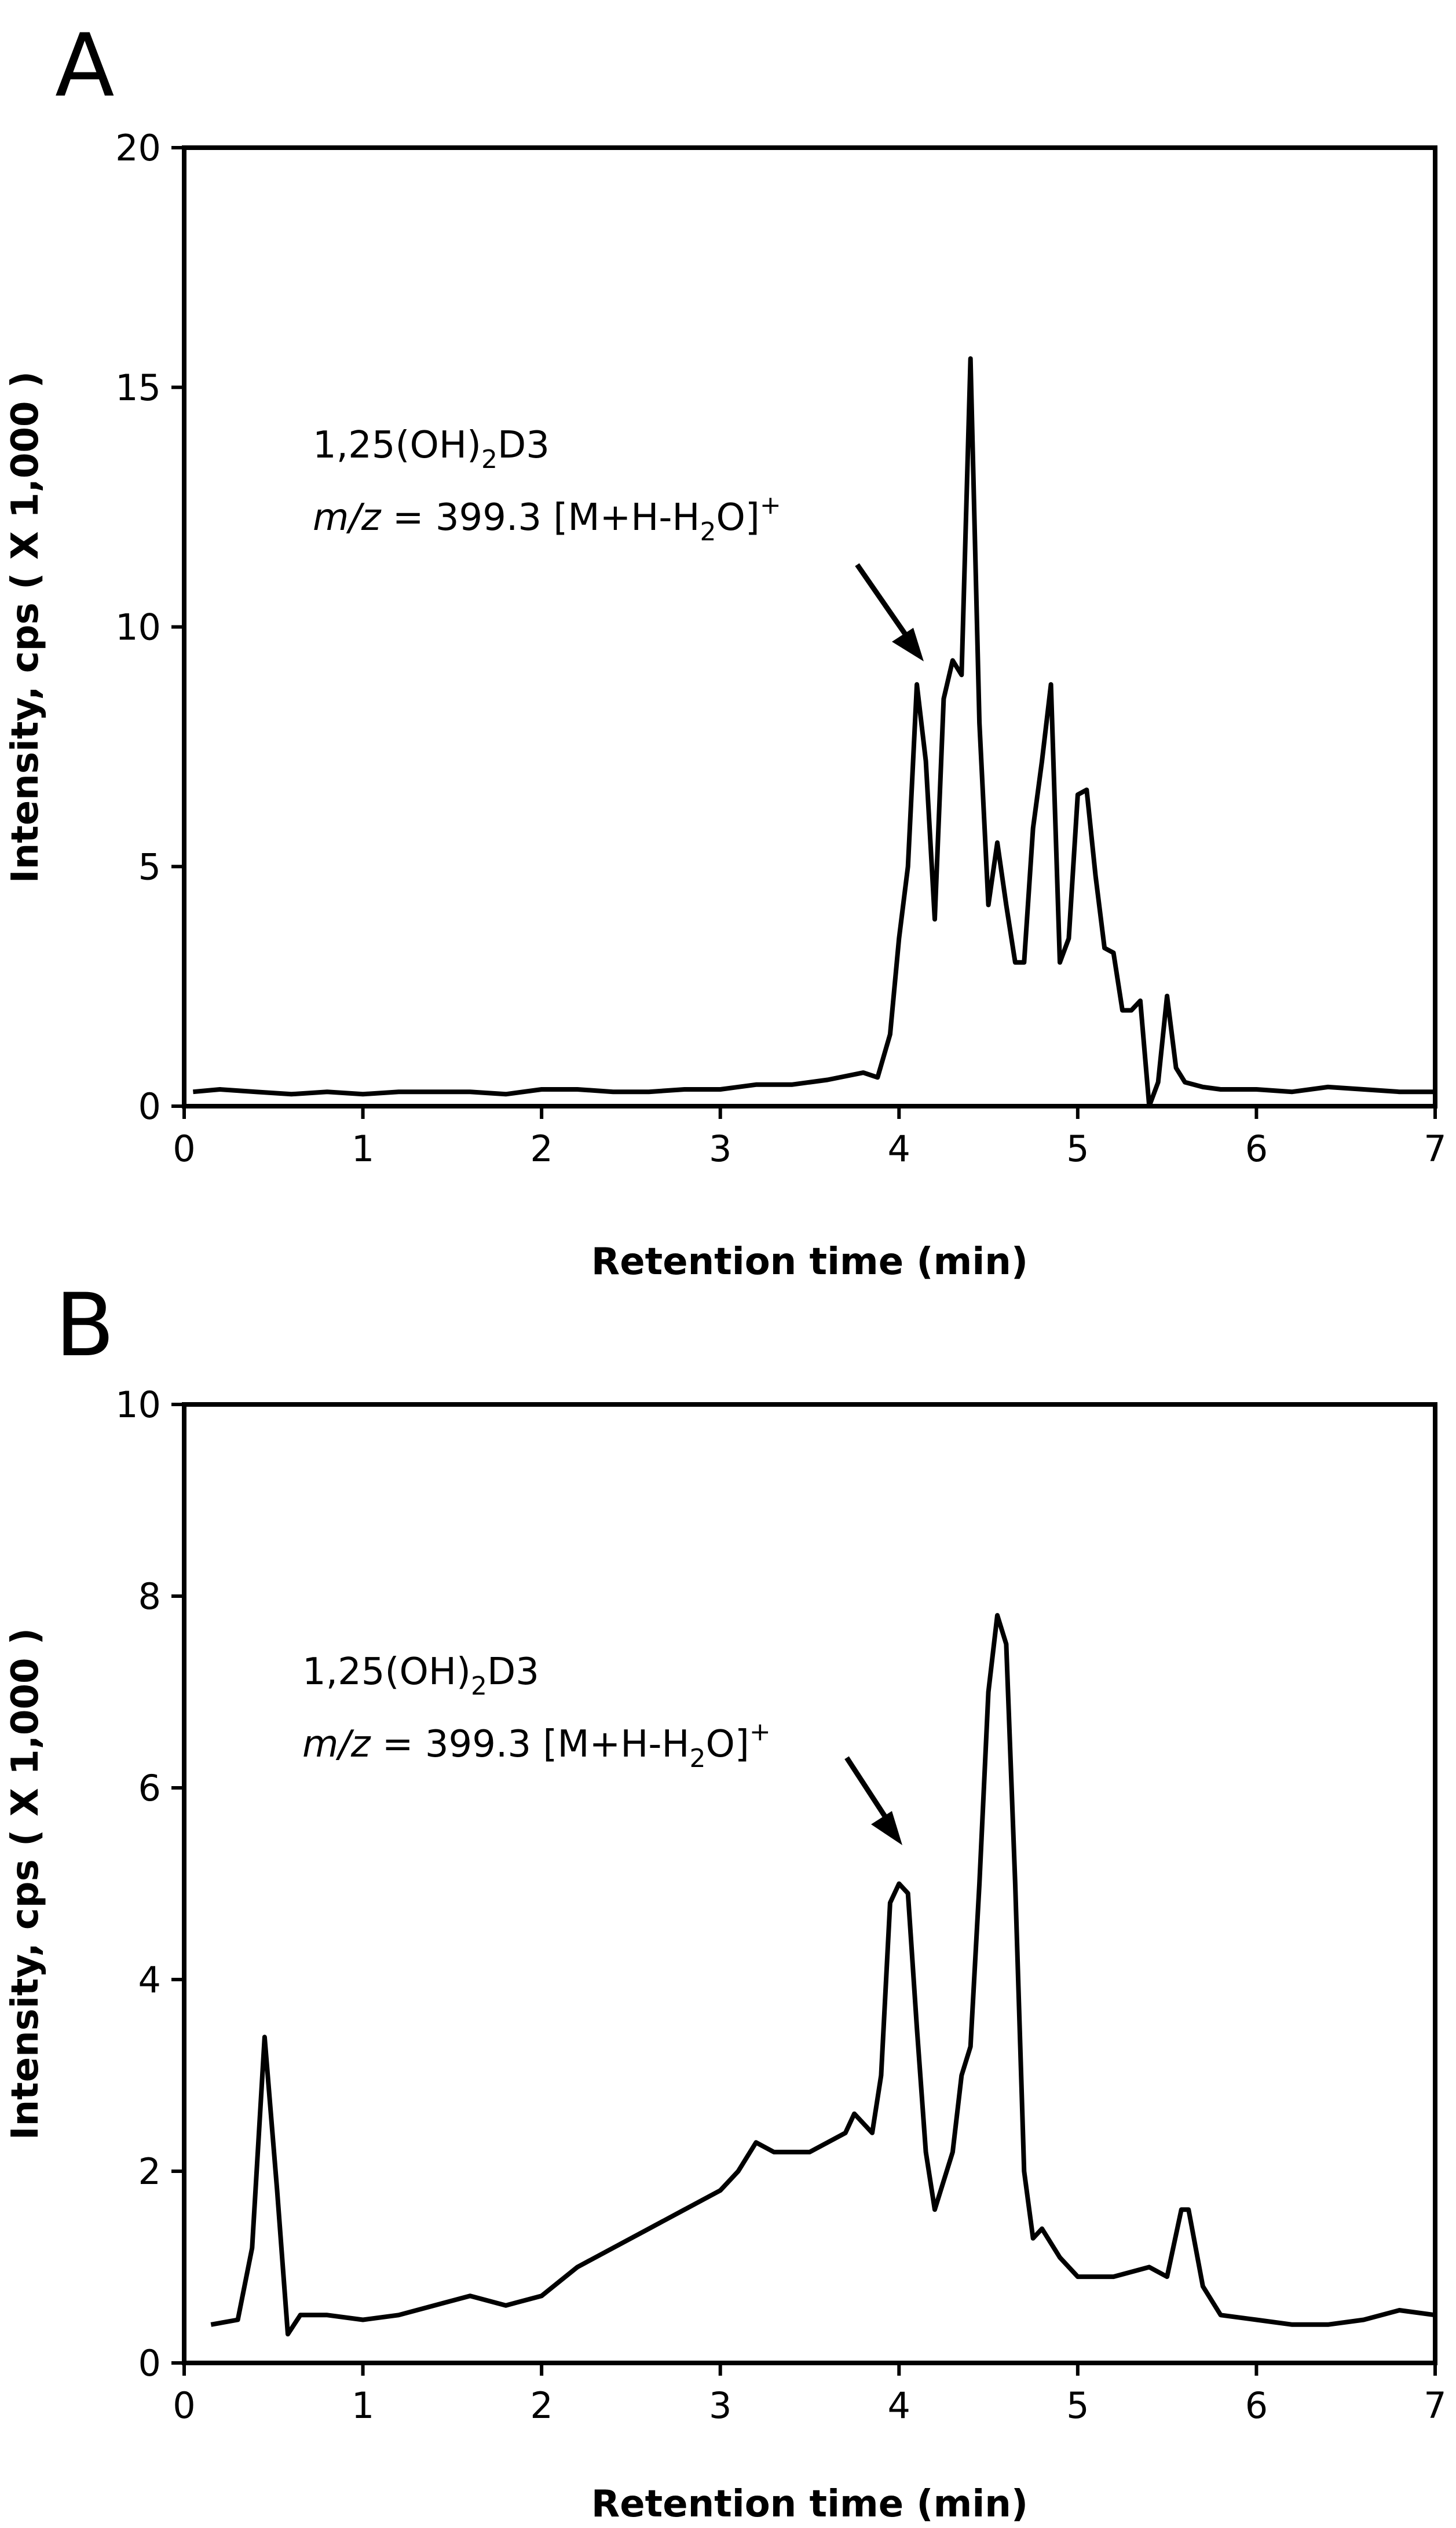  I want to click on x-axis-title-a: Retention time (min), so click(809, 1262).